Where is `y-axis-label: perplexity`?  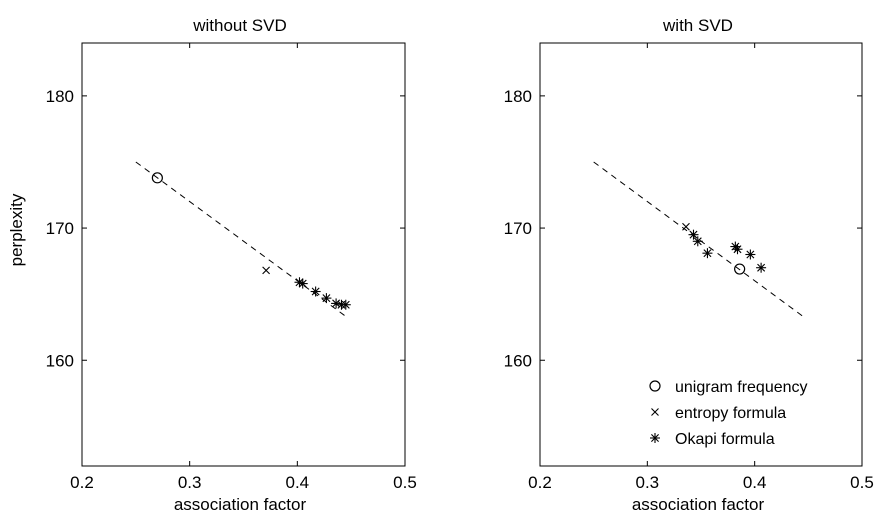 y-axis-label: perplexity is located at coordinates (16, 229).